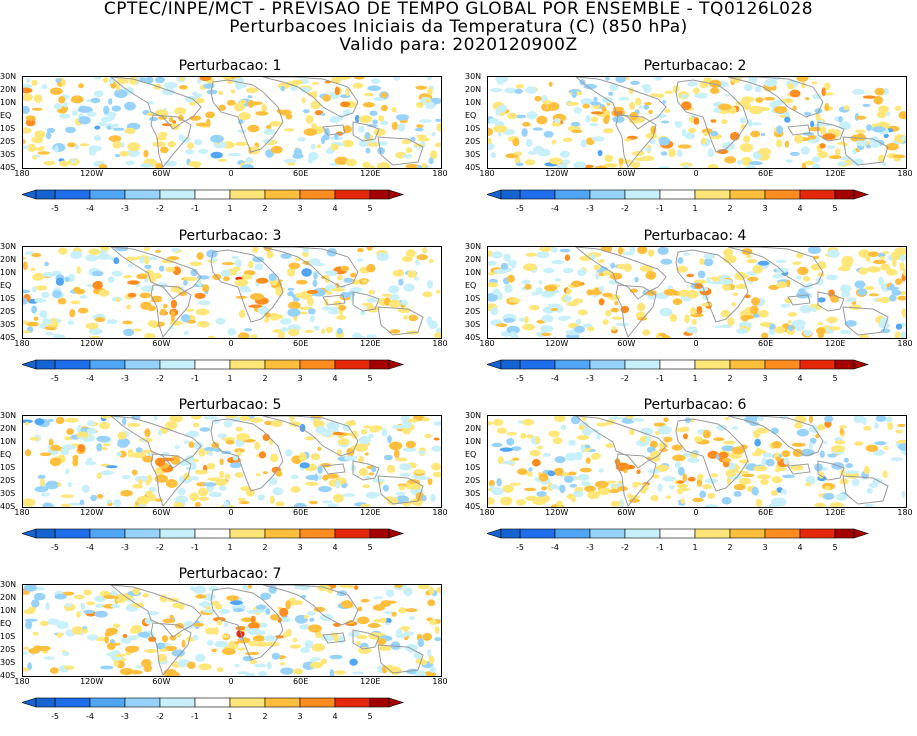  Describe the element at coordinates (8, 415) in the screenshot. I see `lat-label: 30N` at that location.